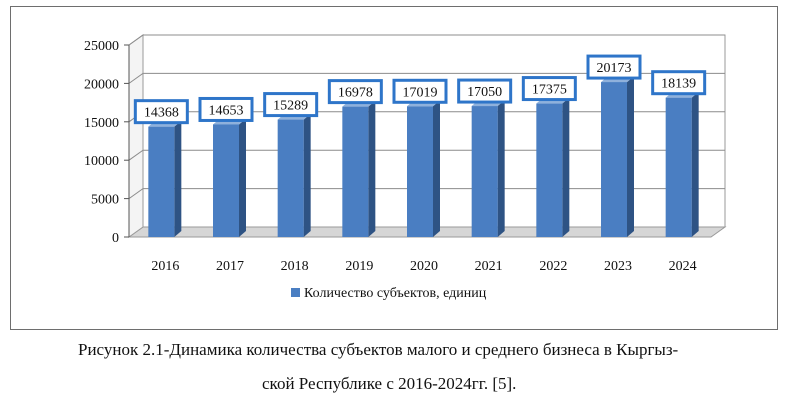  Describe the element at coordinates (230, 266) in the screenshot. I see `x-tick-label: 2017` at that location.